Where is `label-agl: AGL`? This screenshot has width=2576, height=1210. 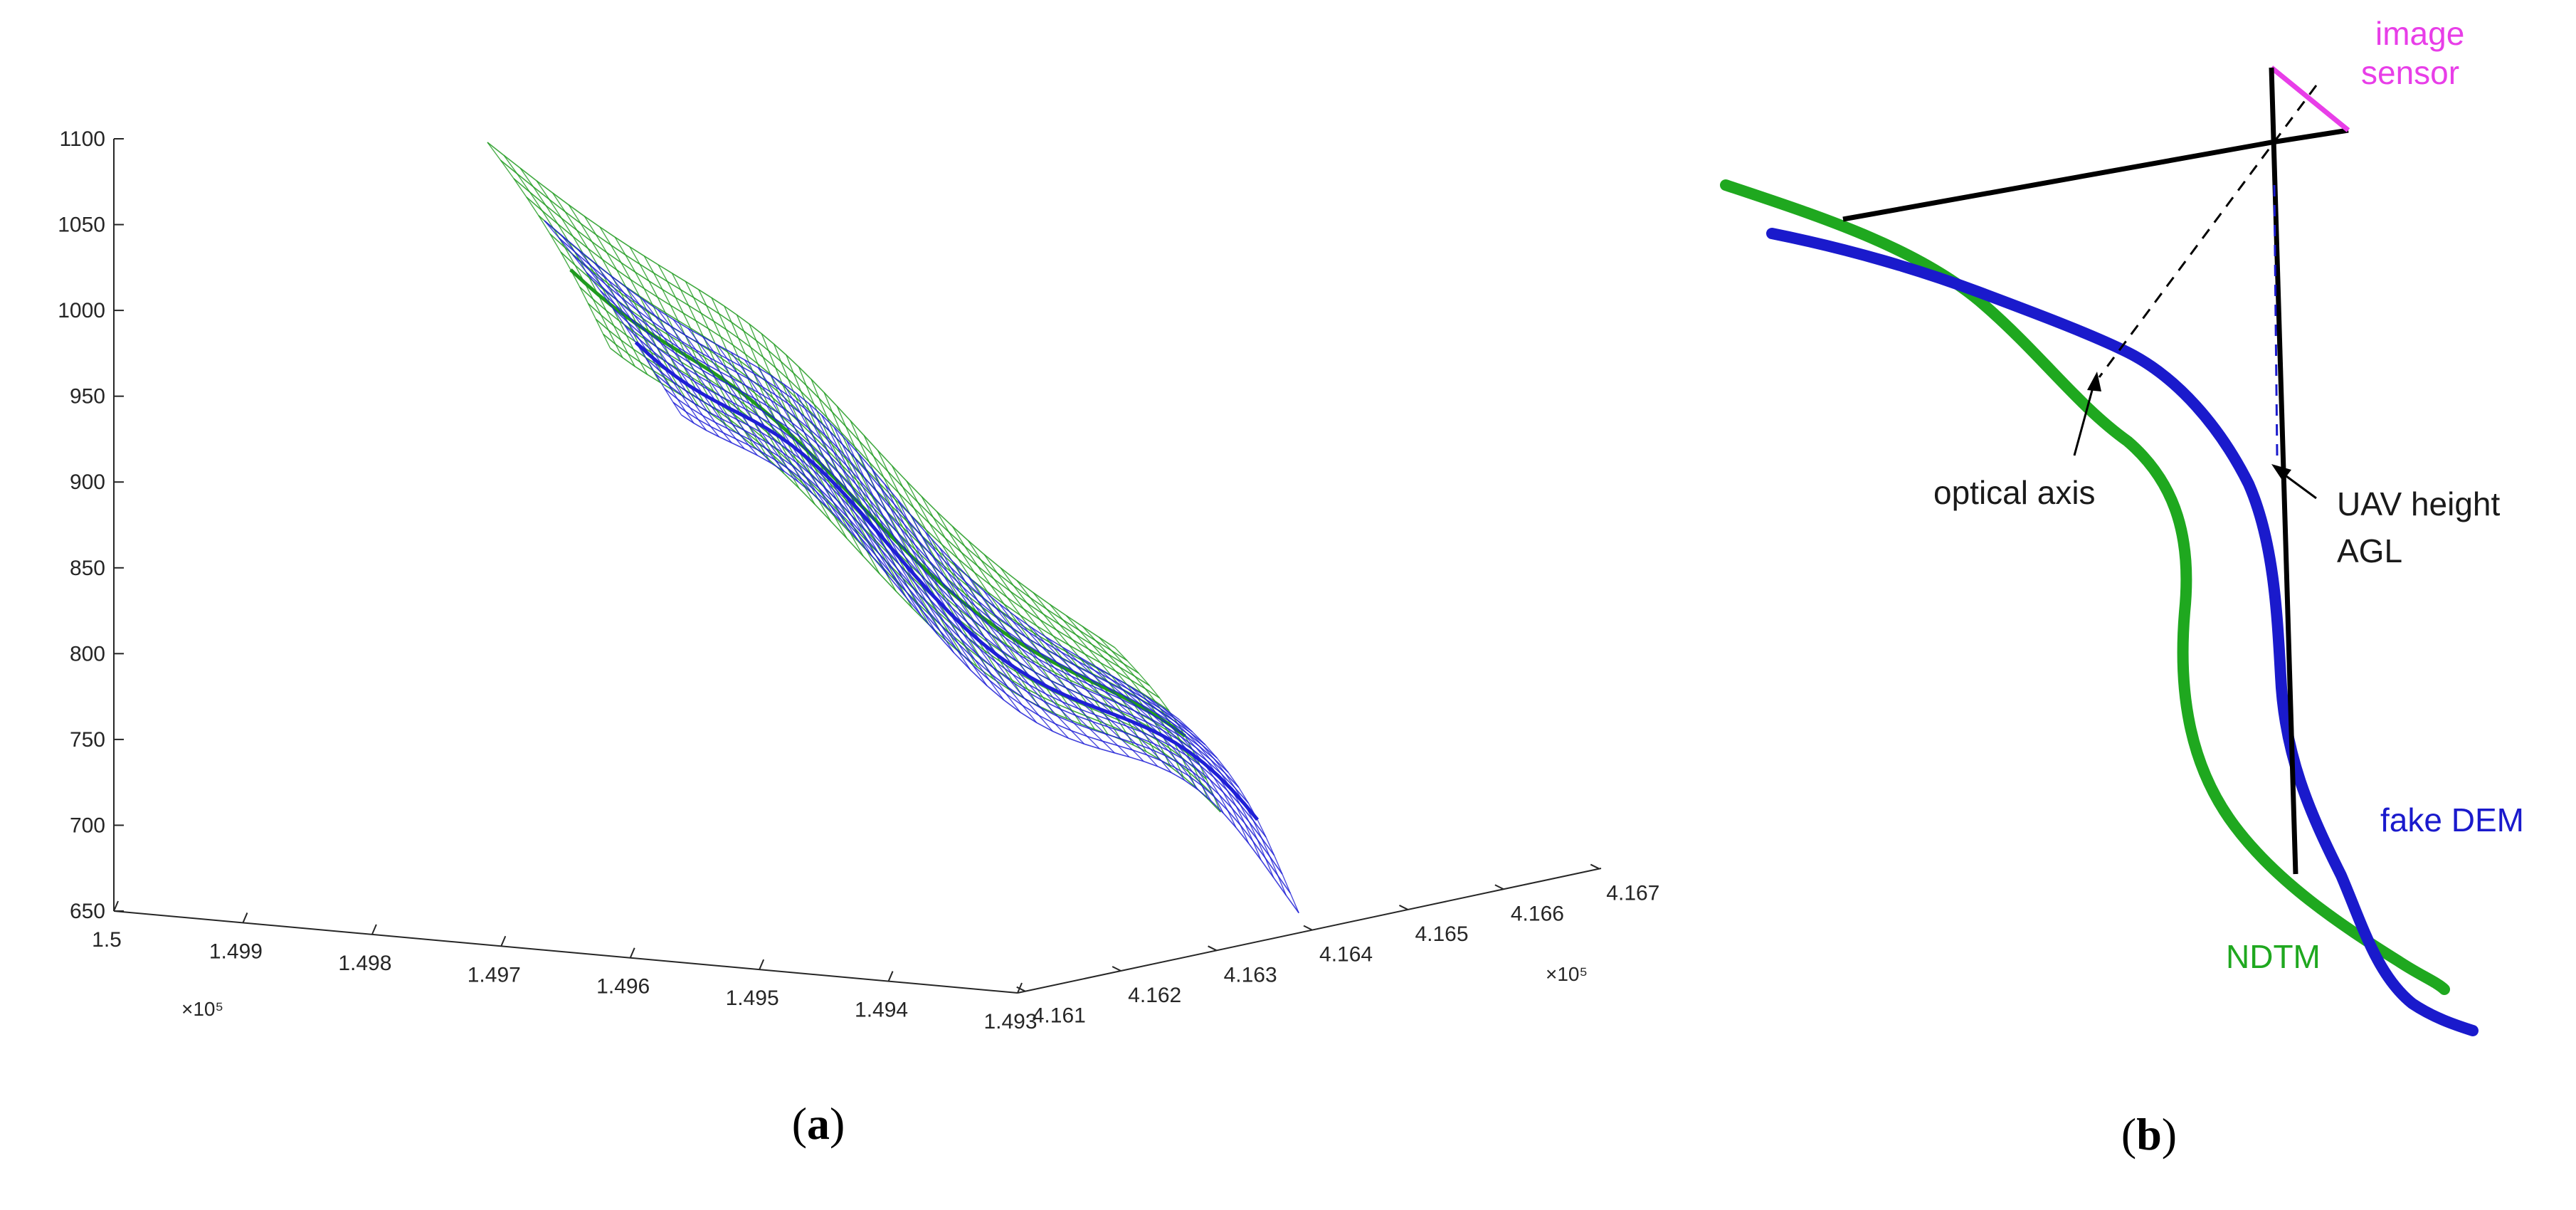
label-agl: AGL is located at coordinates (2369, 550).